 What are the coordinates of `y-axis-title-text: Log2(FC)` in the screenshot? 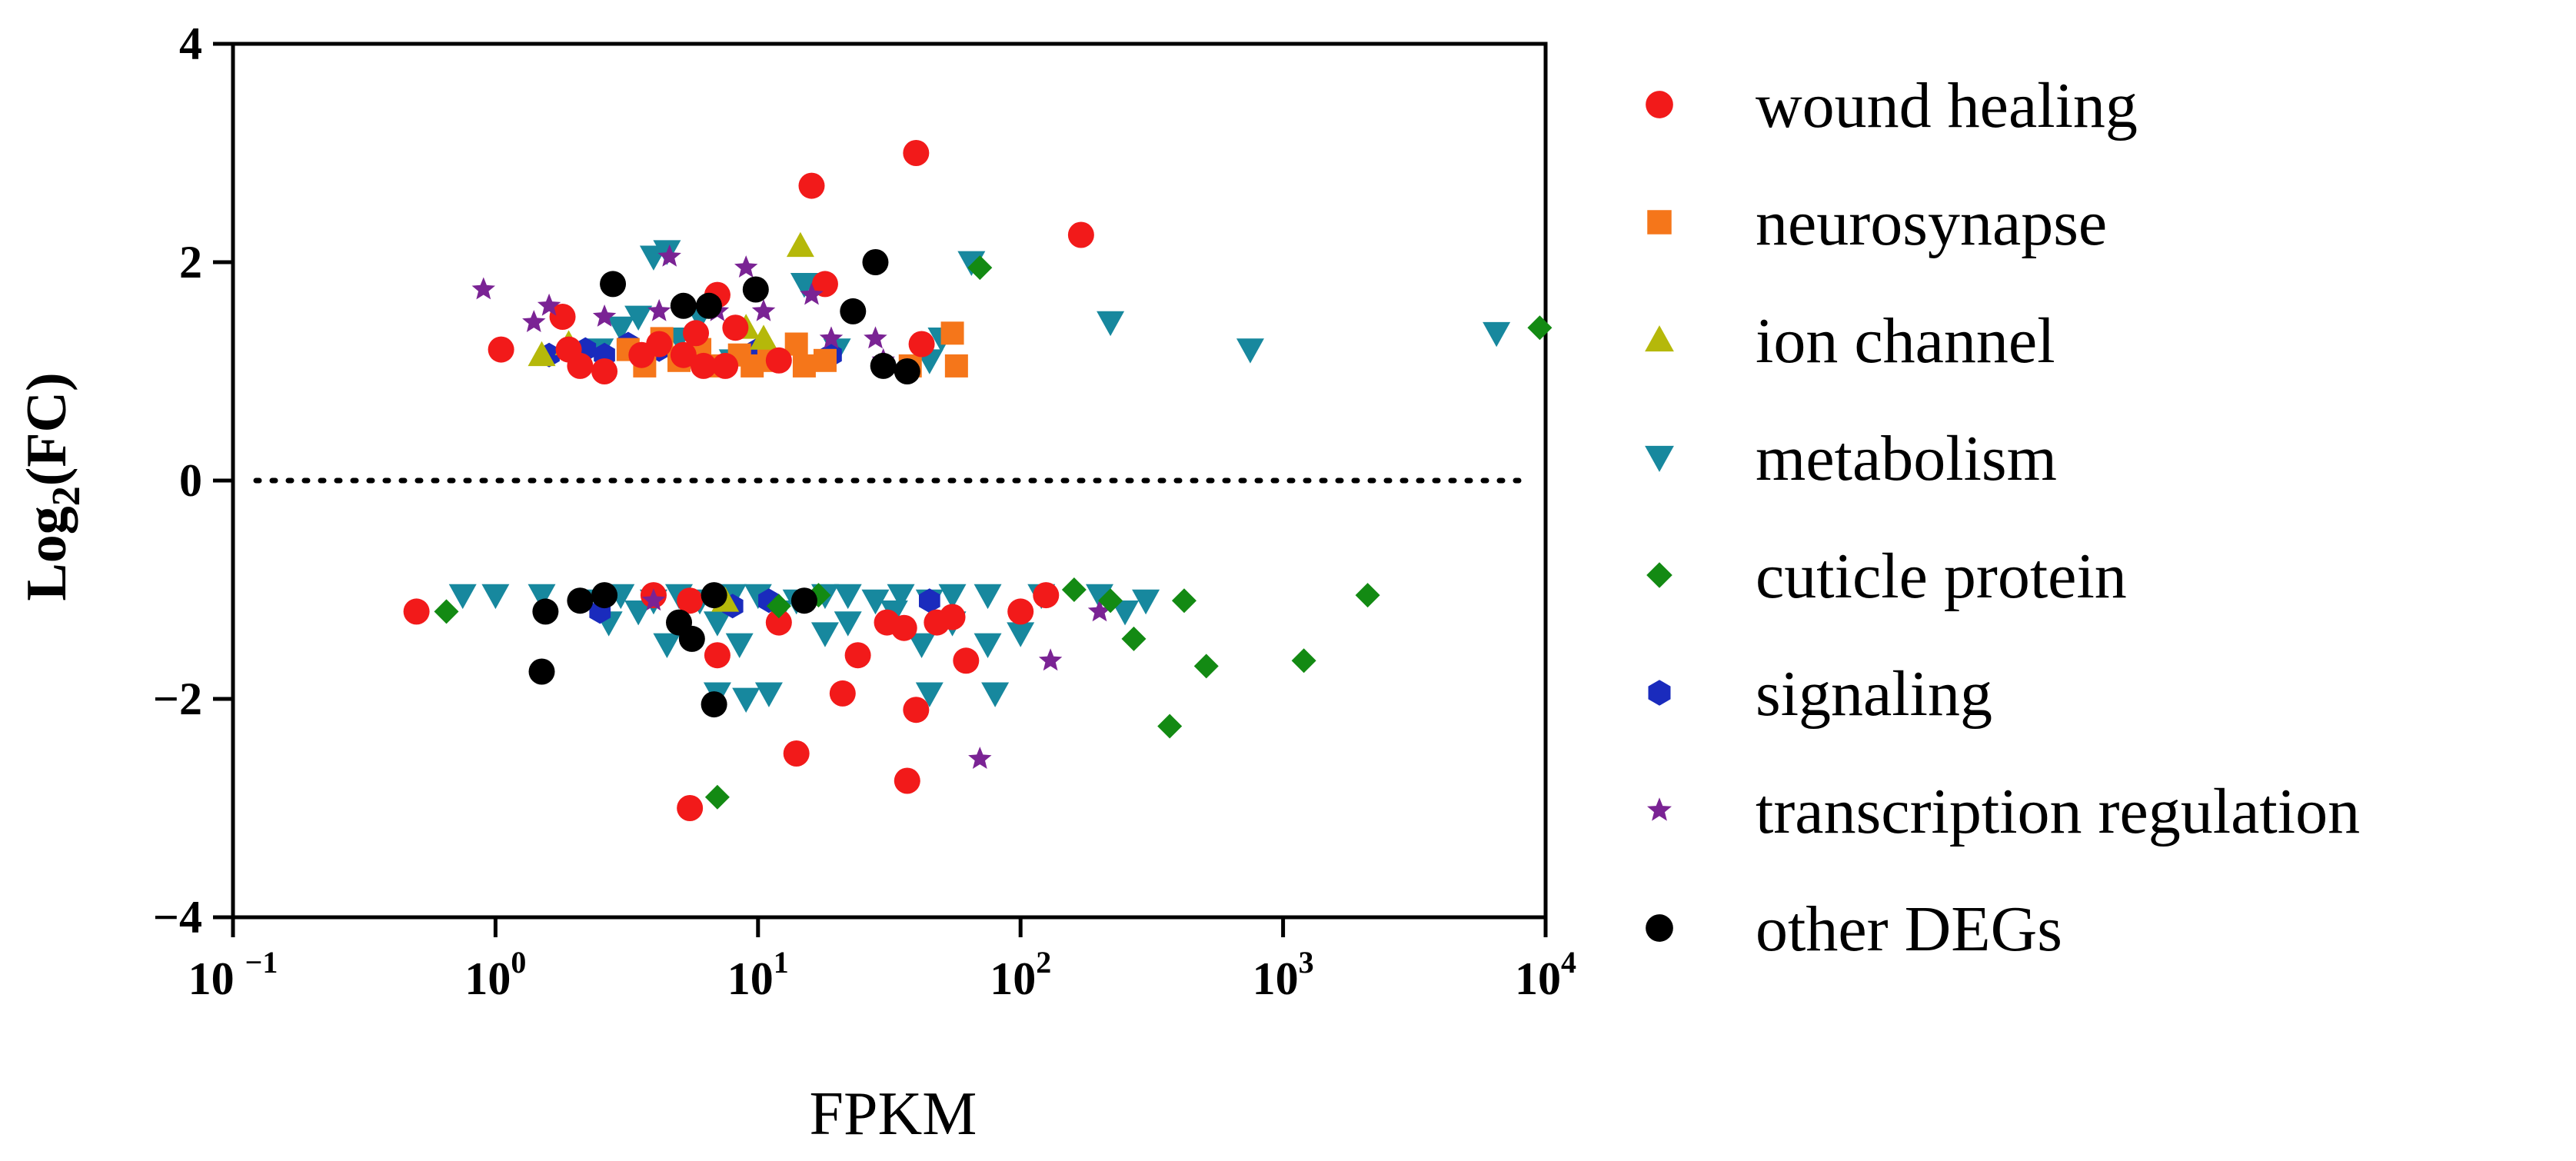 It's located at (51, 486).